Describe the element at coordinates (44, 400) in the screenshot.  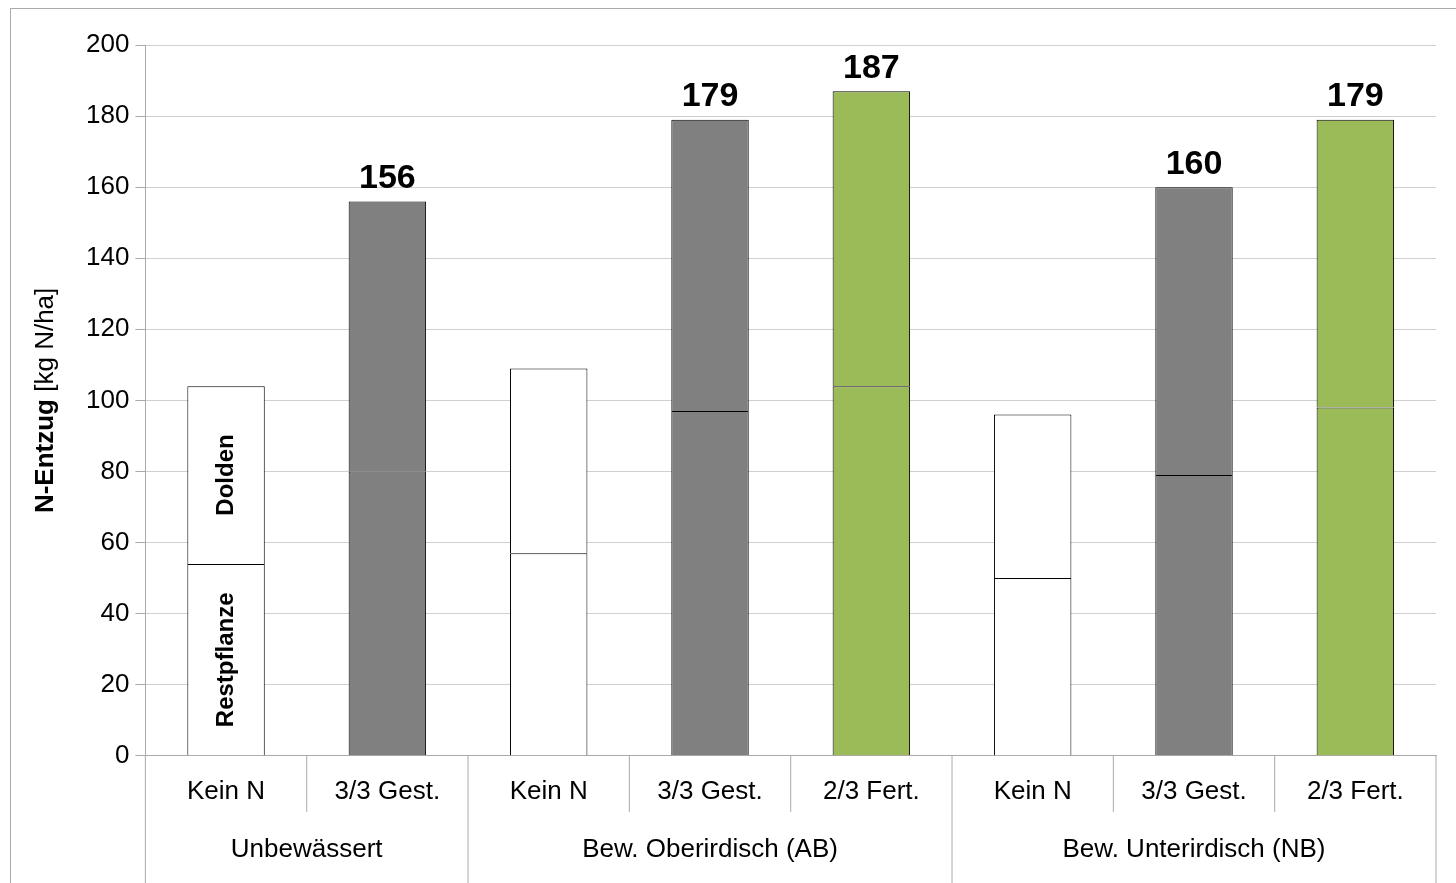
I see `y-axis-title: N-Entzug [kg N/ha]` at that location.